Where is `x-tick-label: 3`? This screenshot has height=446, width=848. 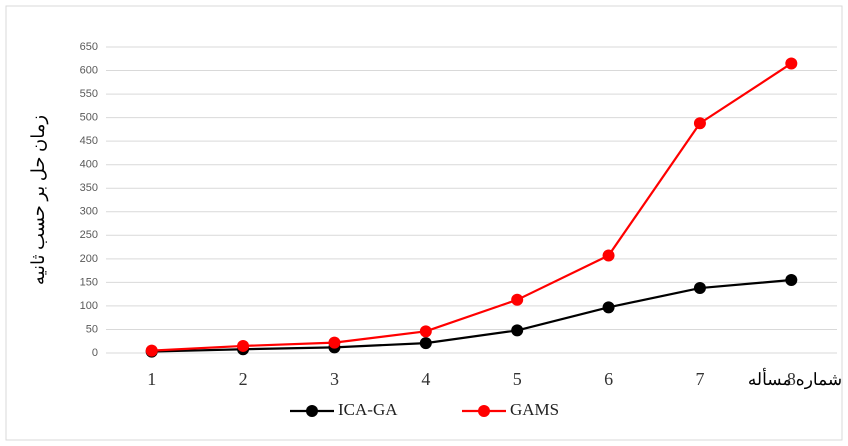 x-tick-label: 3 is located at coordinates (334, 379).